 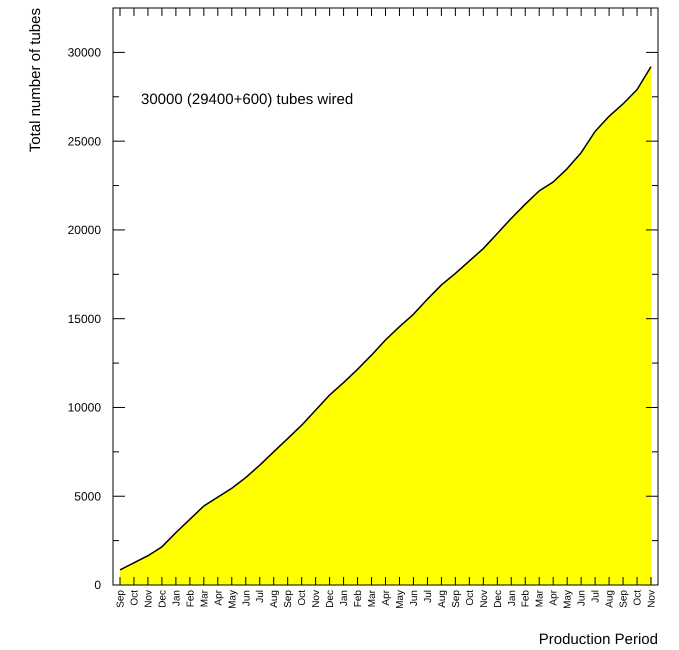 What do you see at coordinates (85, 319) in the screenshot?
I see `y-tick-label: 15000` at bounding box center [85, 319].